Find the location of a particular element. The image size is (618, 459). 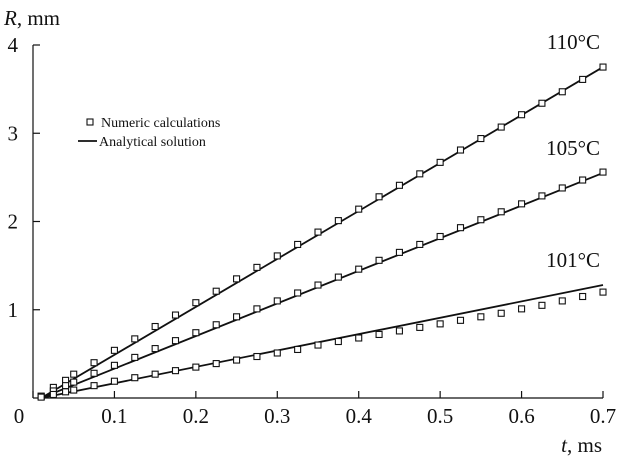

legend-marker-numeric is located at coordinates (90, 122).